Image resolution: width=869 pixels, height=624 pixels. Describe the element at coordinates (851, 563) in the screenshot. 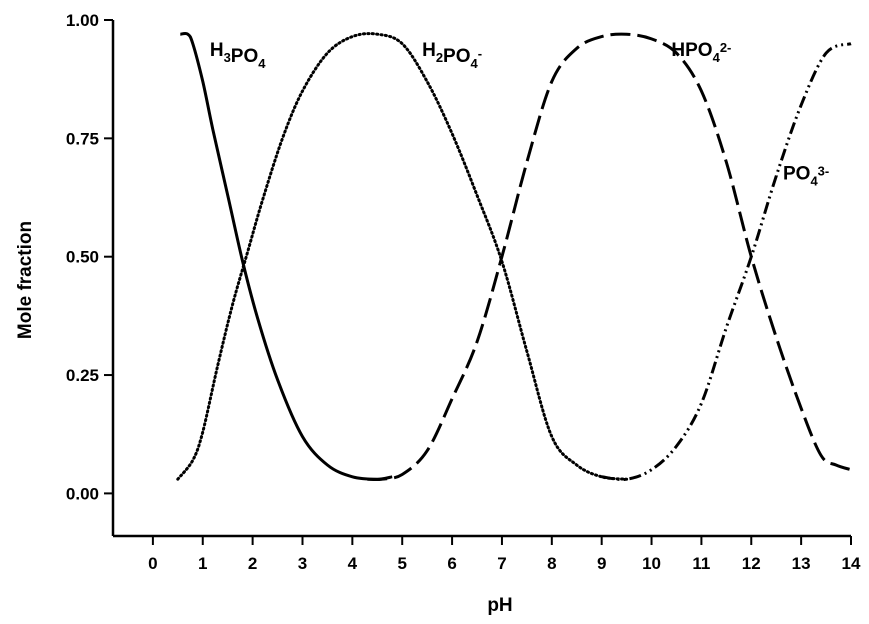

I see `x-tick-label: 14` at that location.